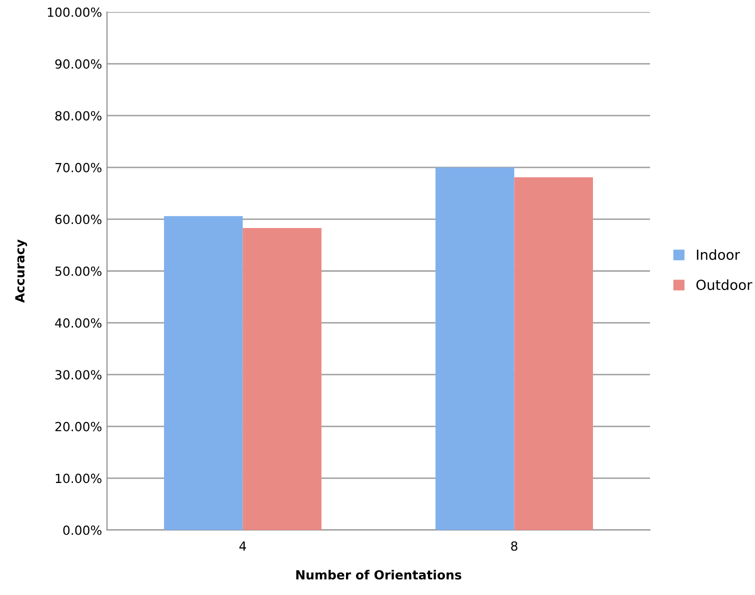  I want to click on y-tick-label: 30.00%, so click(78, 375).